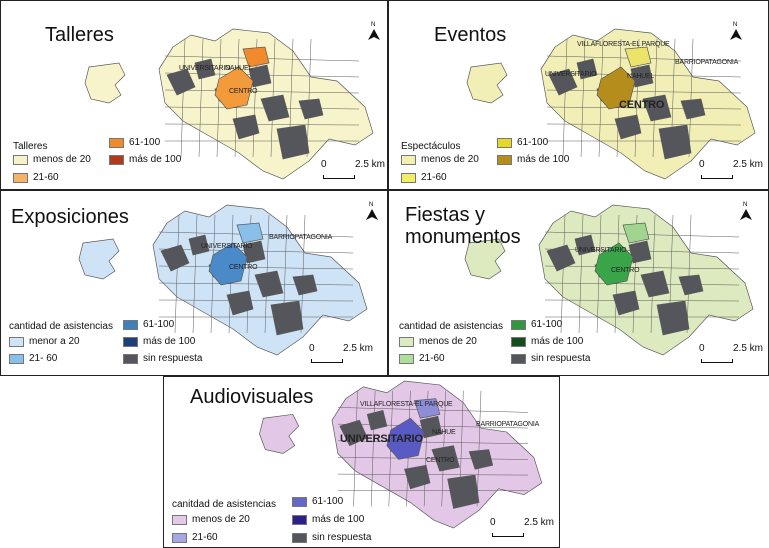 The image size is (769, 548). I want to click on city-map-audiovisuales, so click(401, 454).